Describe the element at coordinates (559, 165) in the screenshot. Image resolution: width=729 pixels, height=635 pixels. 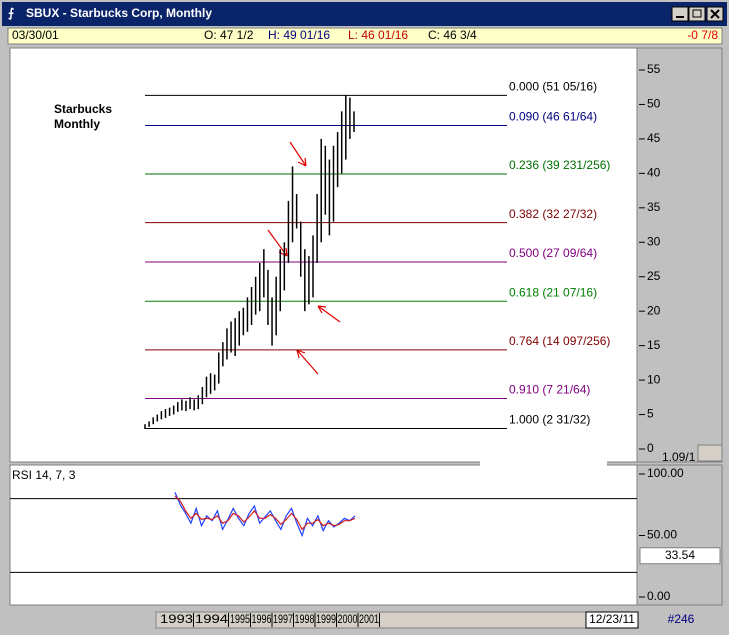
I see `fib-label: 0.236 (39 231/256)` at that location.